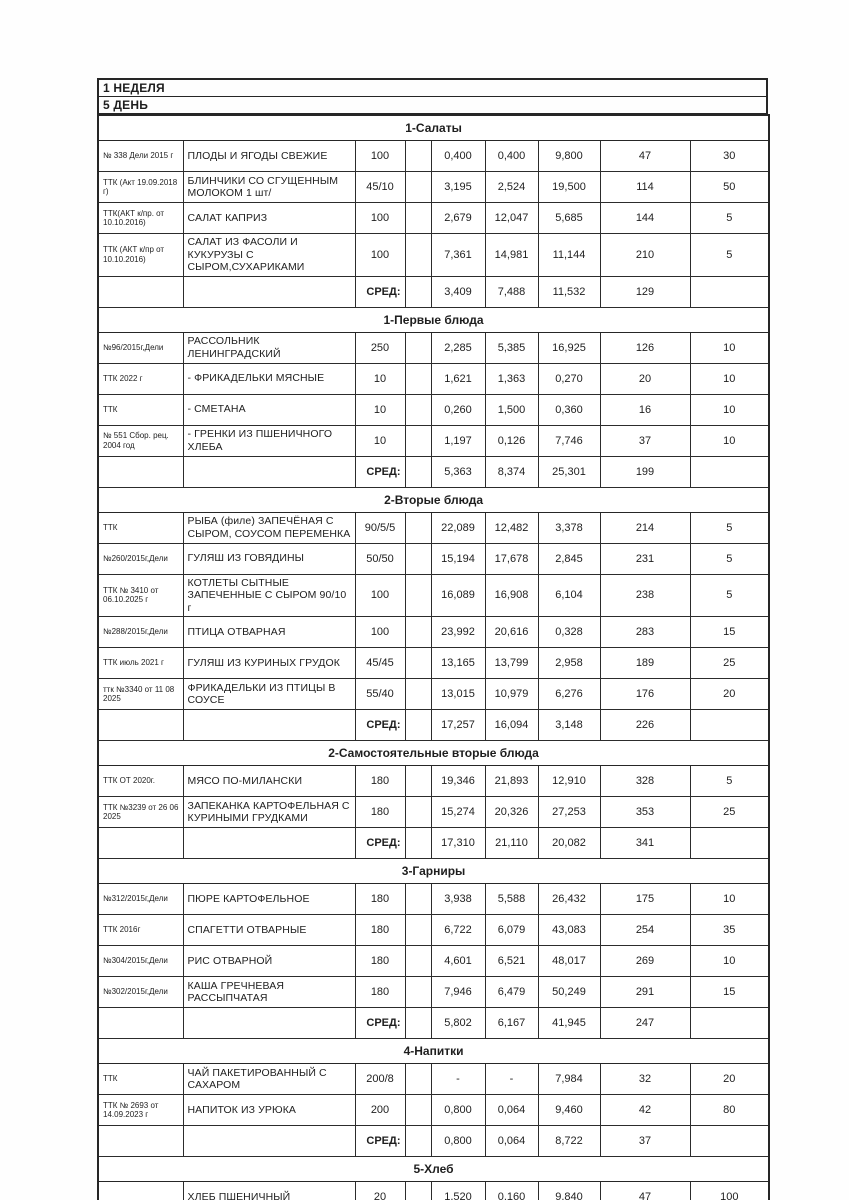  Describe the element at coordinates (269, 378) in the screenshot. I see `dish-name-cell: - ФРИКАДЕЛЬКИ МЯСНЫЕ` at that location.